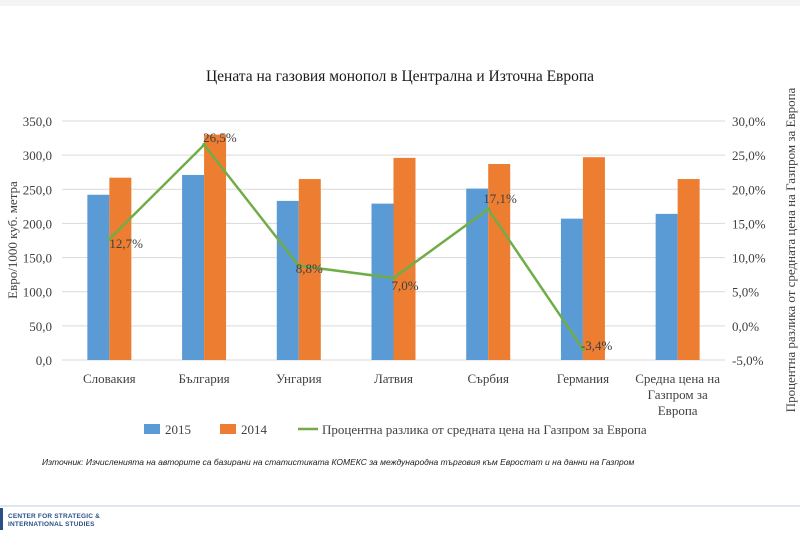 The height and width of the screenshot is (534, 800). I want to click on category-label: Унгария, so click(299, 378).